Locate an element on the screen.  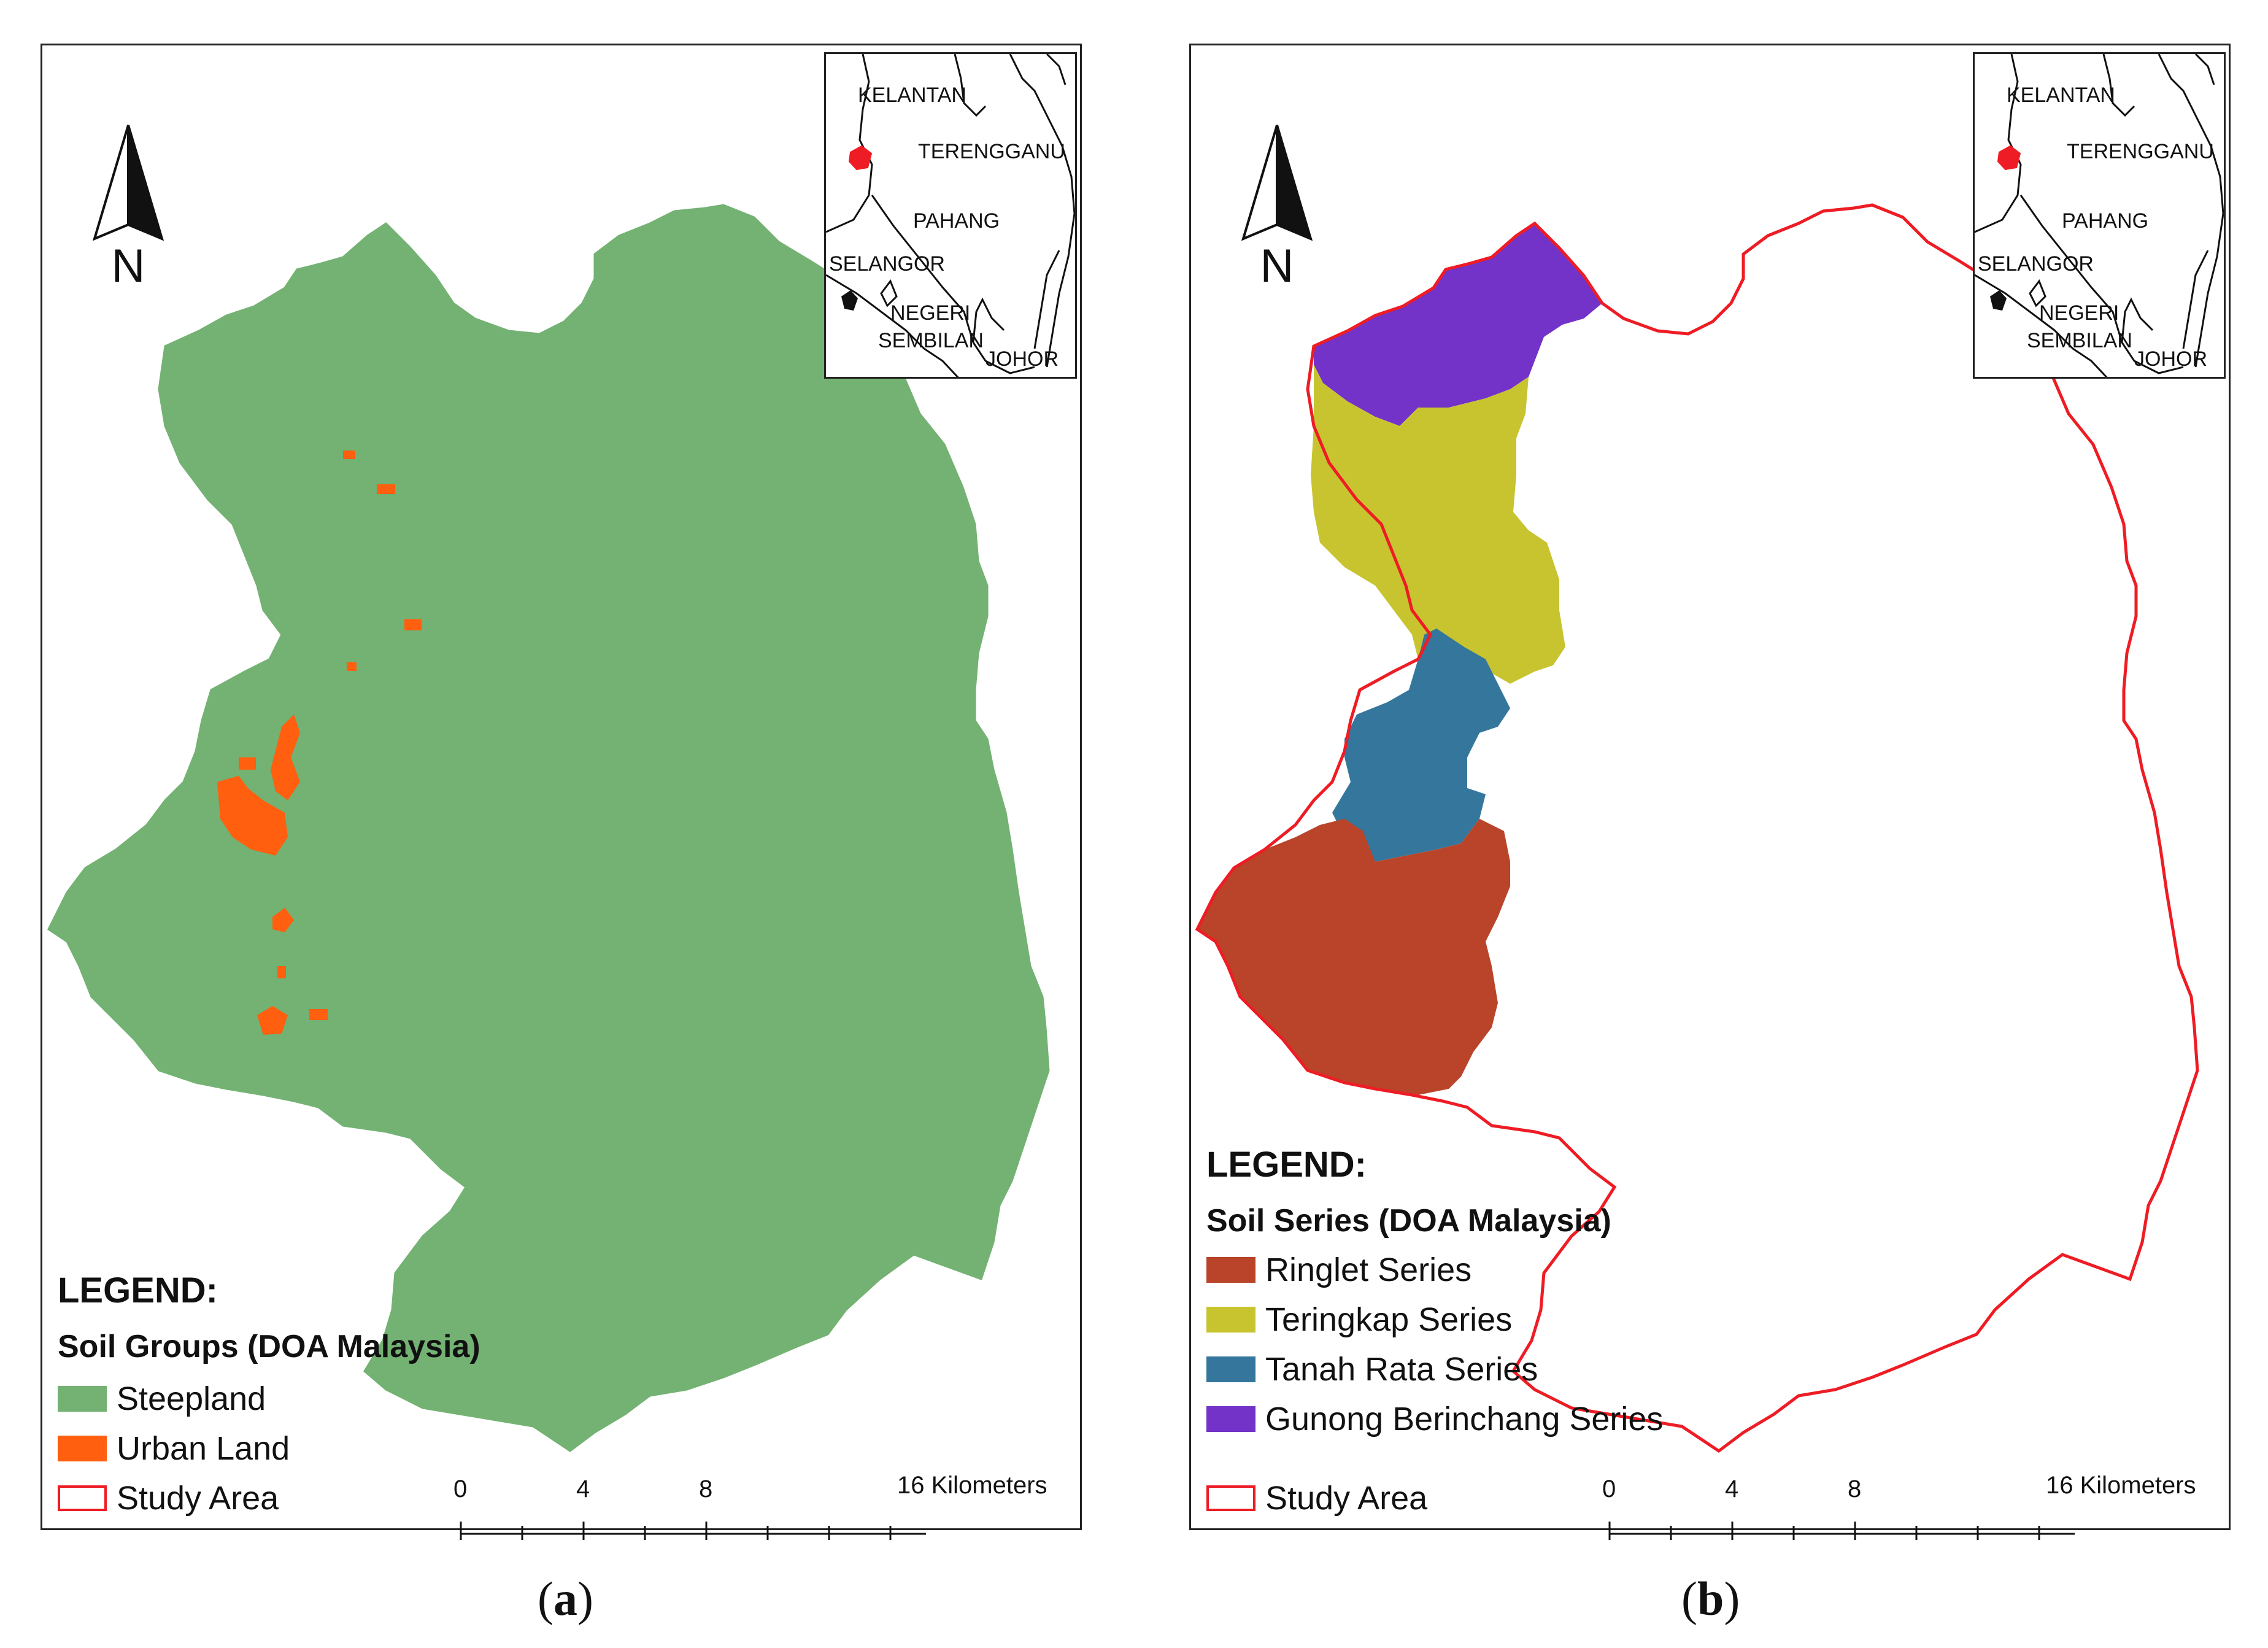
legend-item-gunong-berinchang: Gunong Berinchang Series is located at coordinates (1434, 1419).